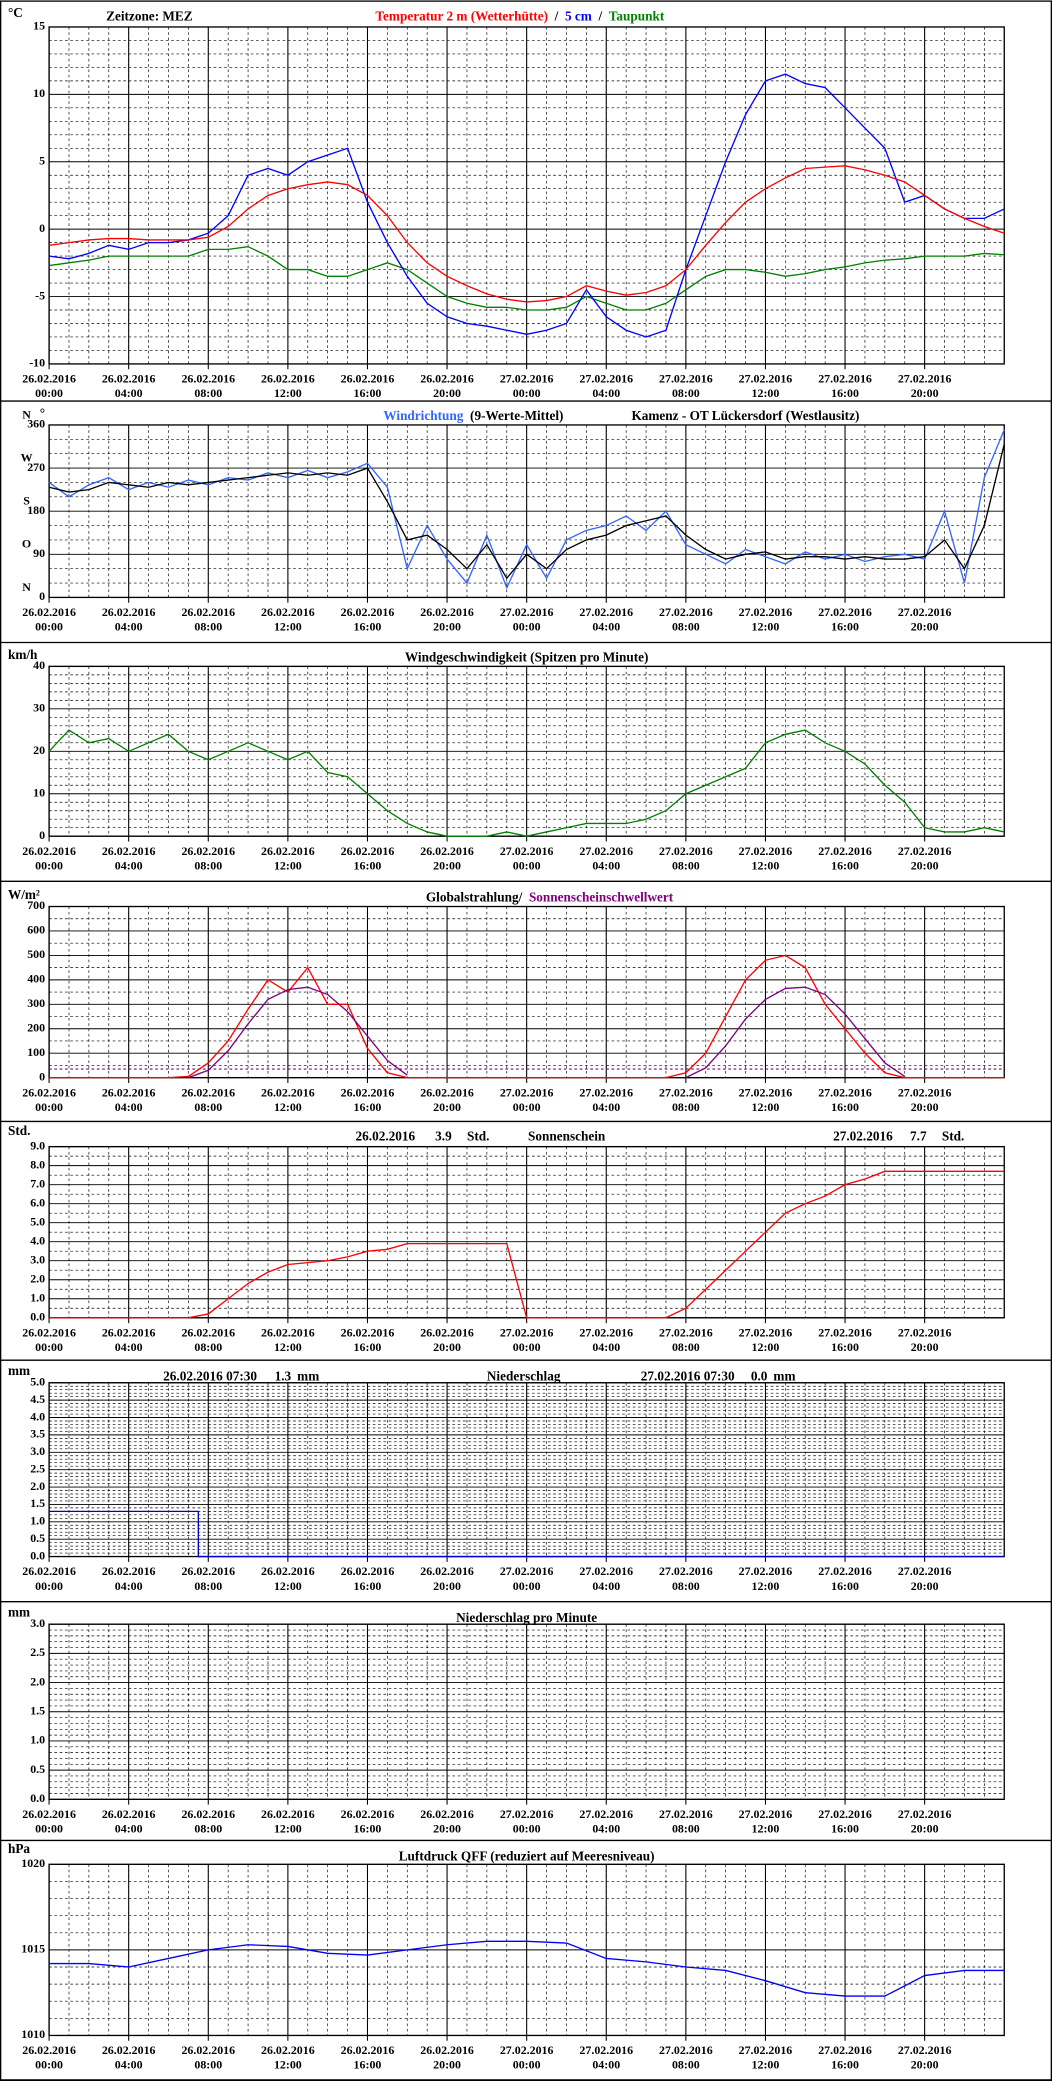  What do you see at coordinates (37, 1259) in the screenshot?
I see `y-tick-label: 3.0` at bounding box center [37, 1259].